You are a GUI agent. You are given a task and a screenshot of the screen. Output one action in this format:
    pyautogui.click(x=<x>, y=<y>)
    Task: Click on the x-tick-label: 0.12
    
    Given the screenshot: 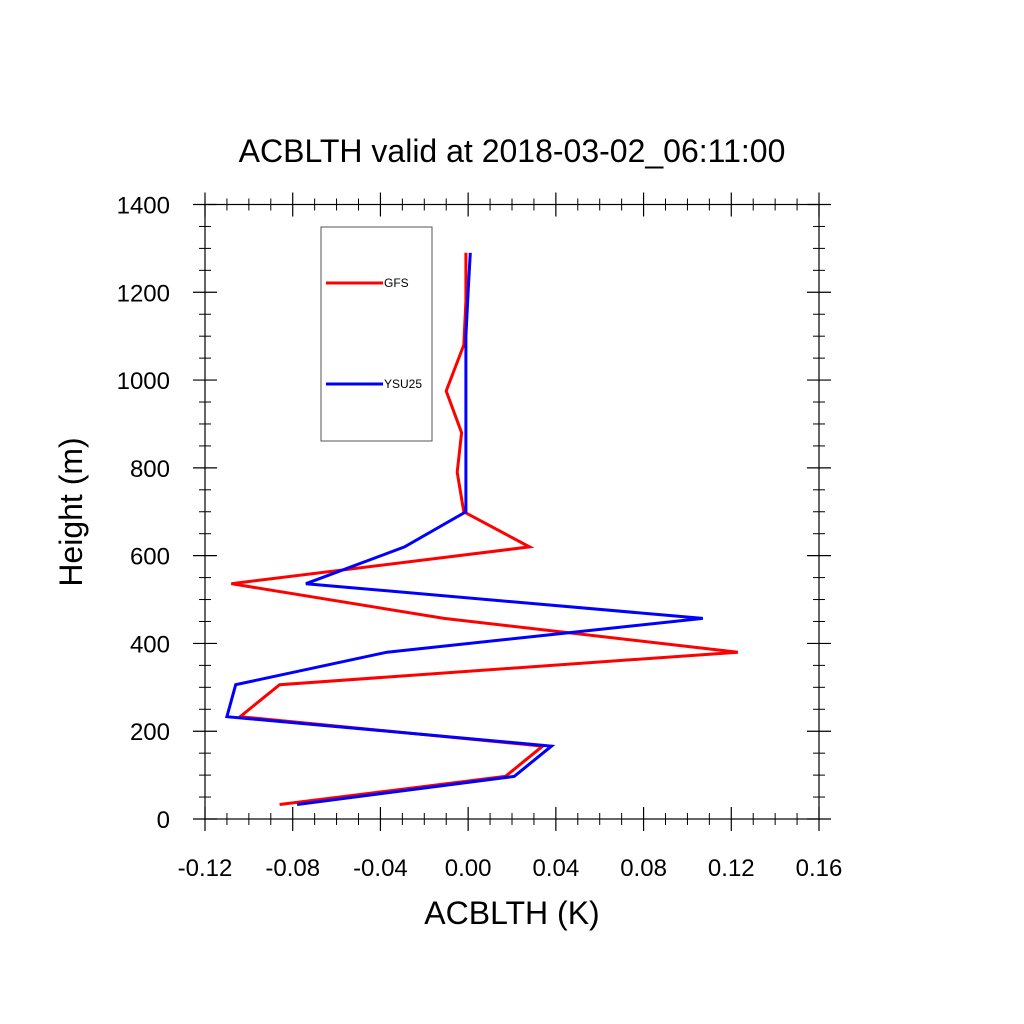 What is the action you would take?
    pyautogui.click(x=731, y=868)
    